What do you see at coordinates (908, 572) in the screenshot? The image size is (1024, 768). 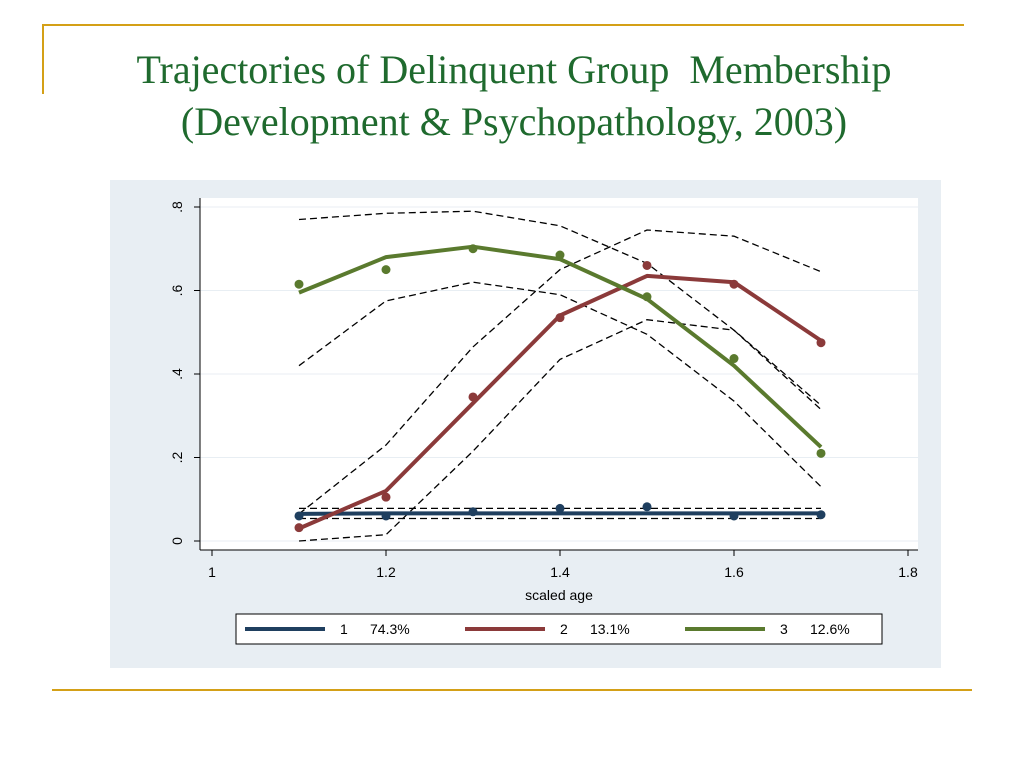 I see `x-tick-label-4: 1.8` at bounding box center [908, 572].